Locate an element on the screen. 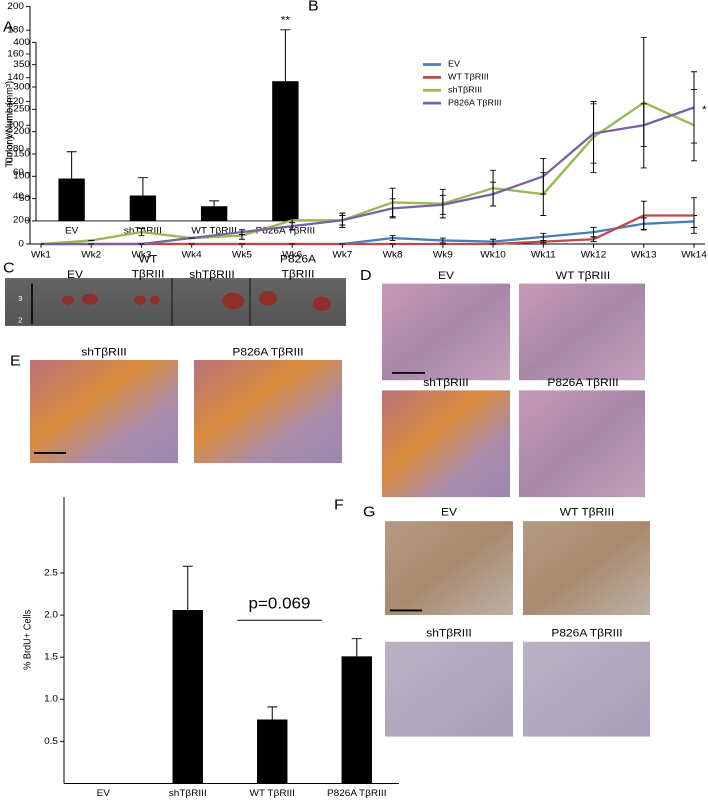 The image size is (708, 801). x-tick-label: Wk14 is located at coordinates (694, 255).